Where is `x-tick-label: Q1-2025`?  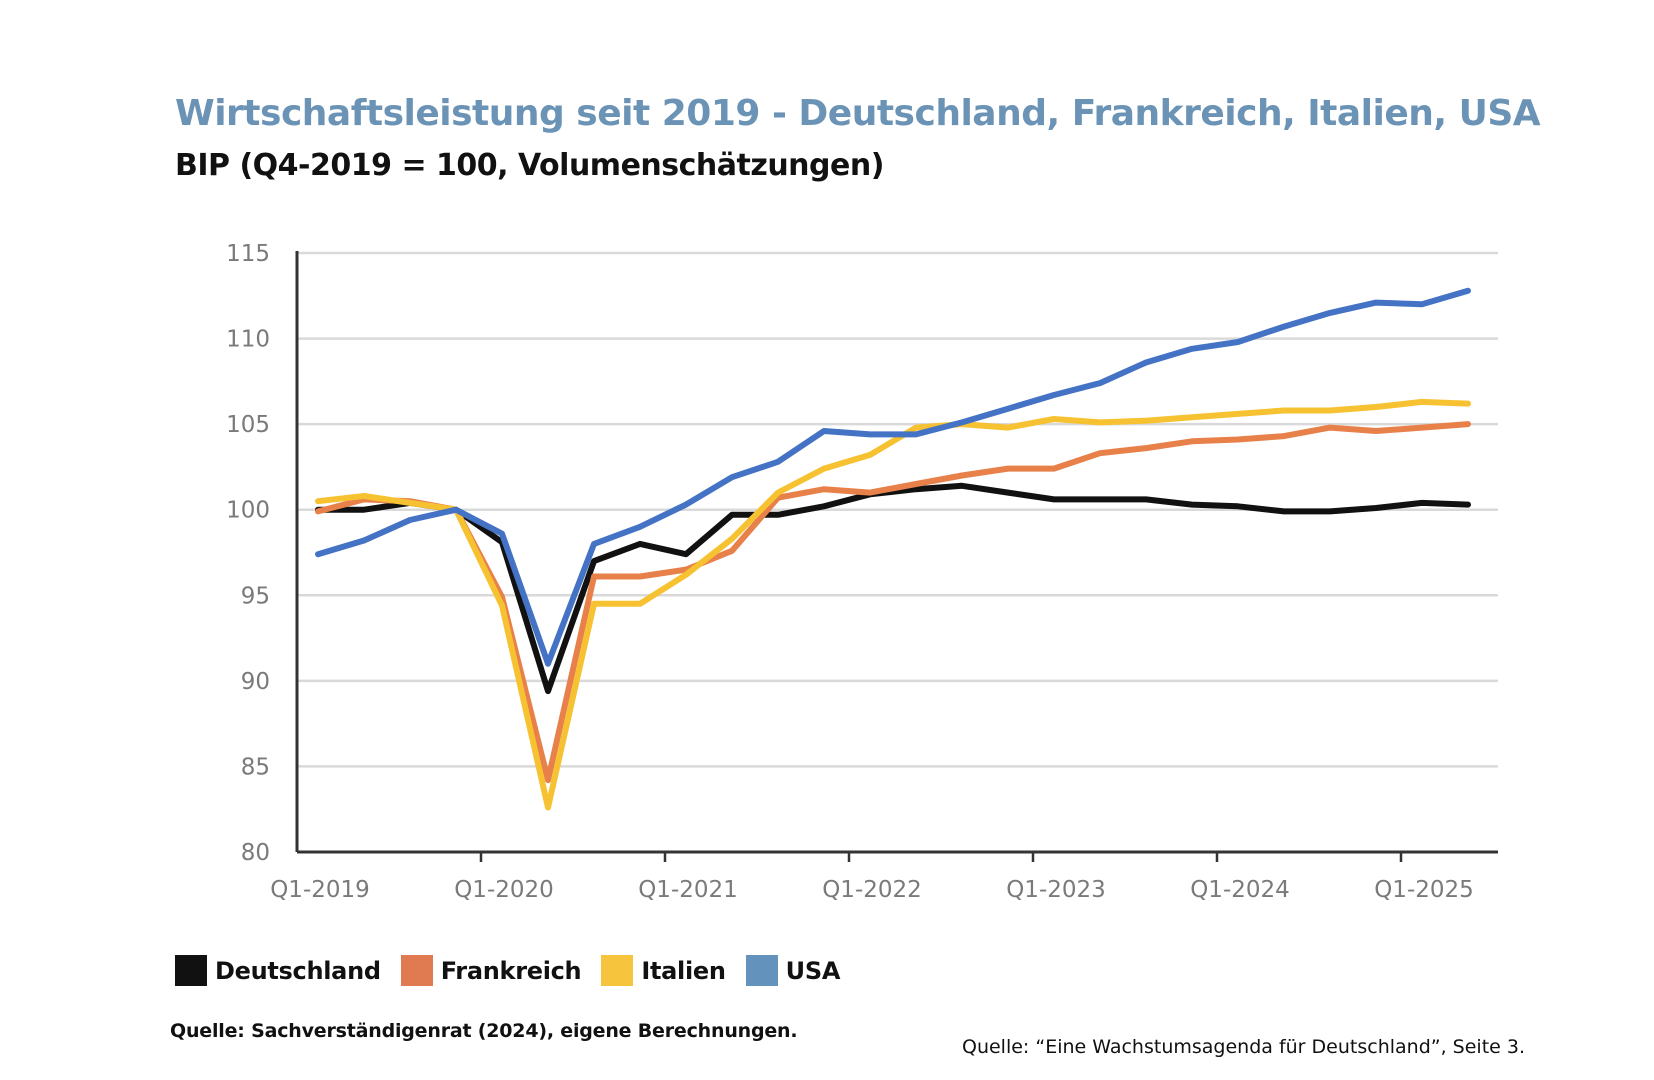
x-tick-label: Q1-2025 is located at coordinates (1424, 890).